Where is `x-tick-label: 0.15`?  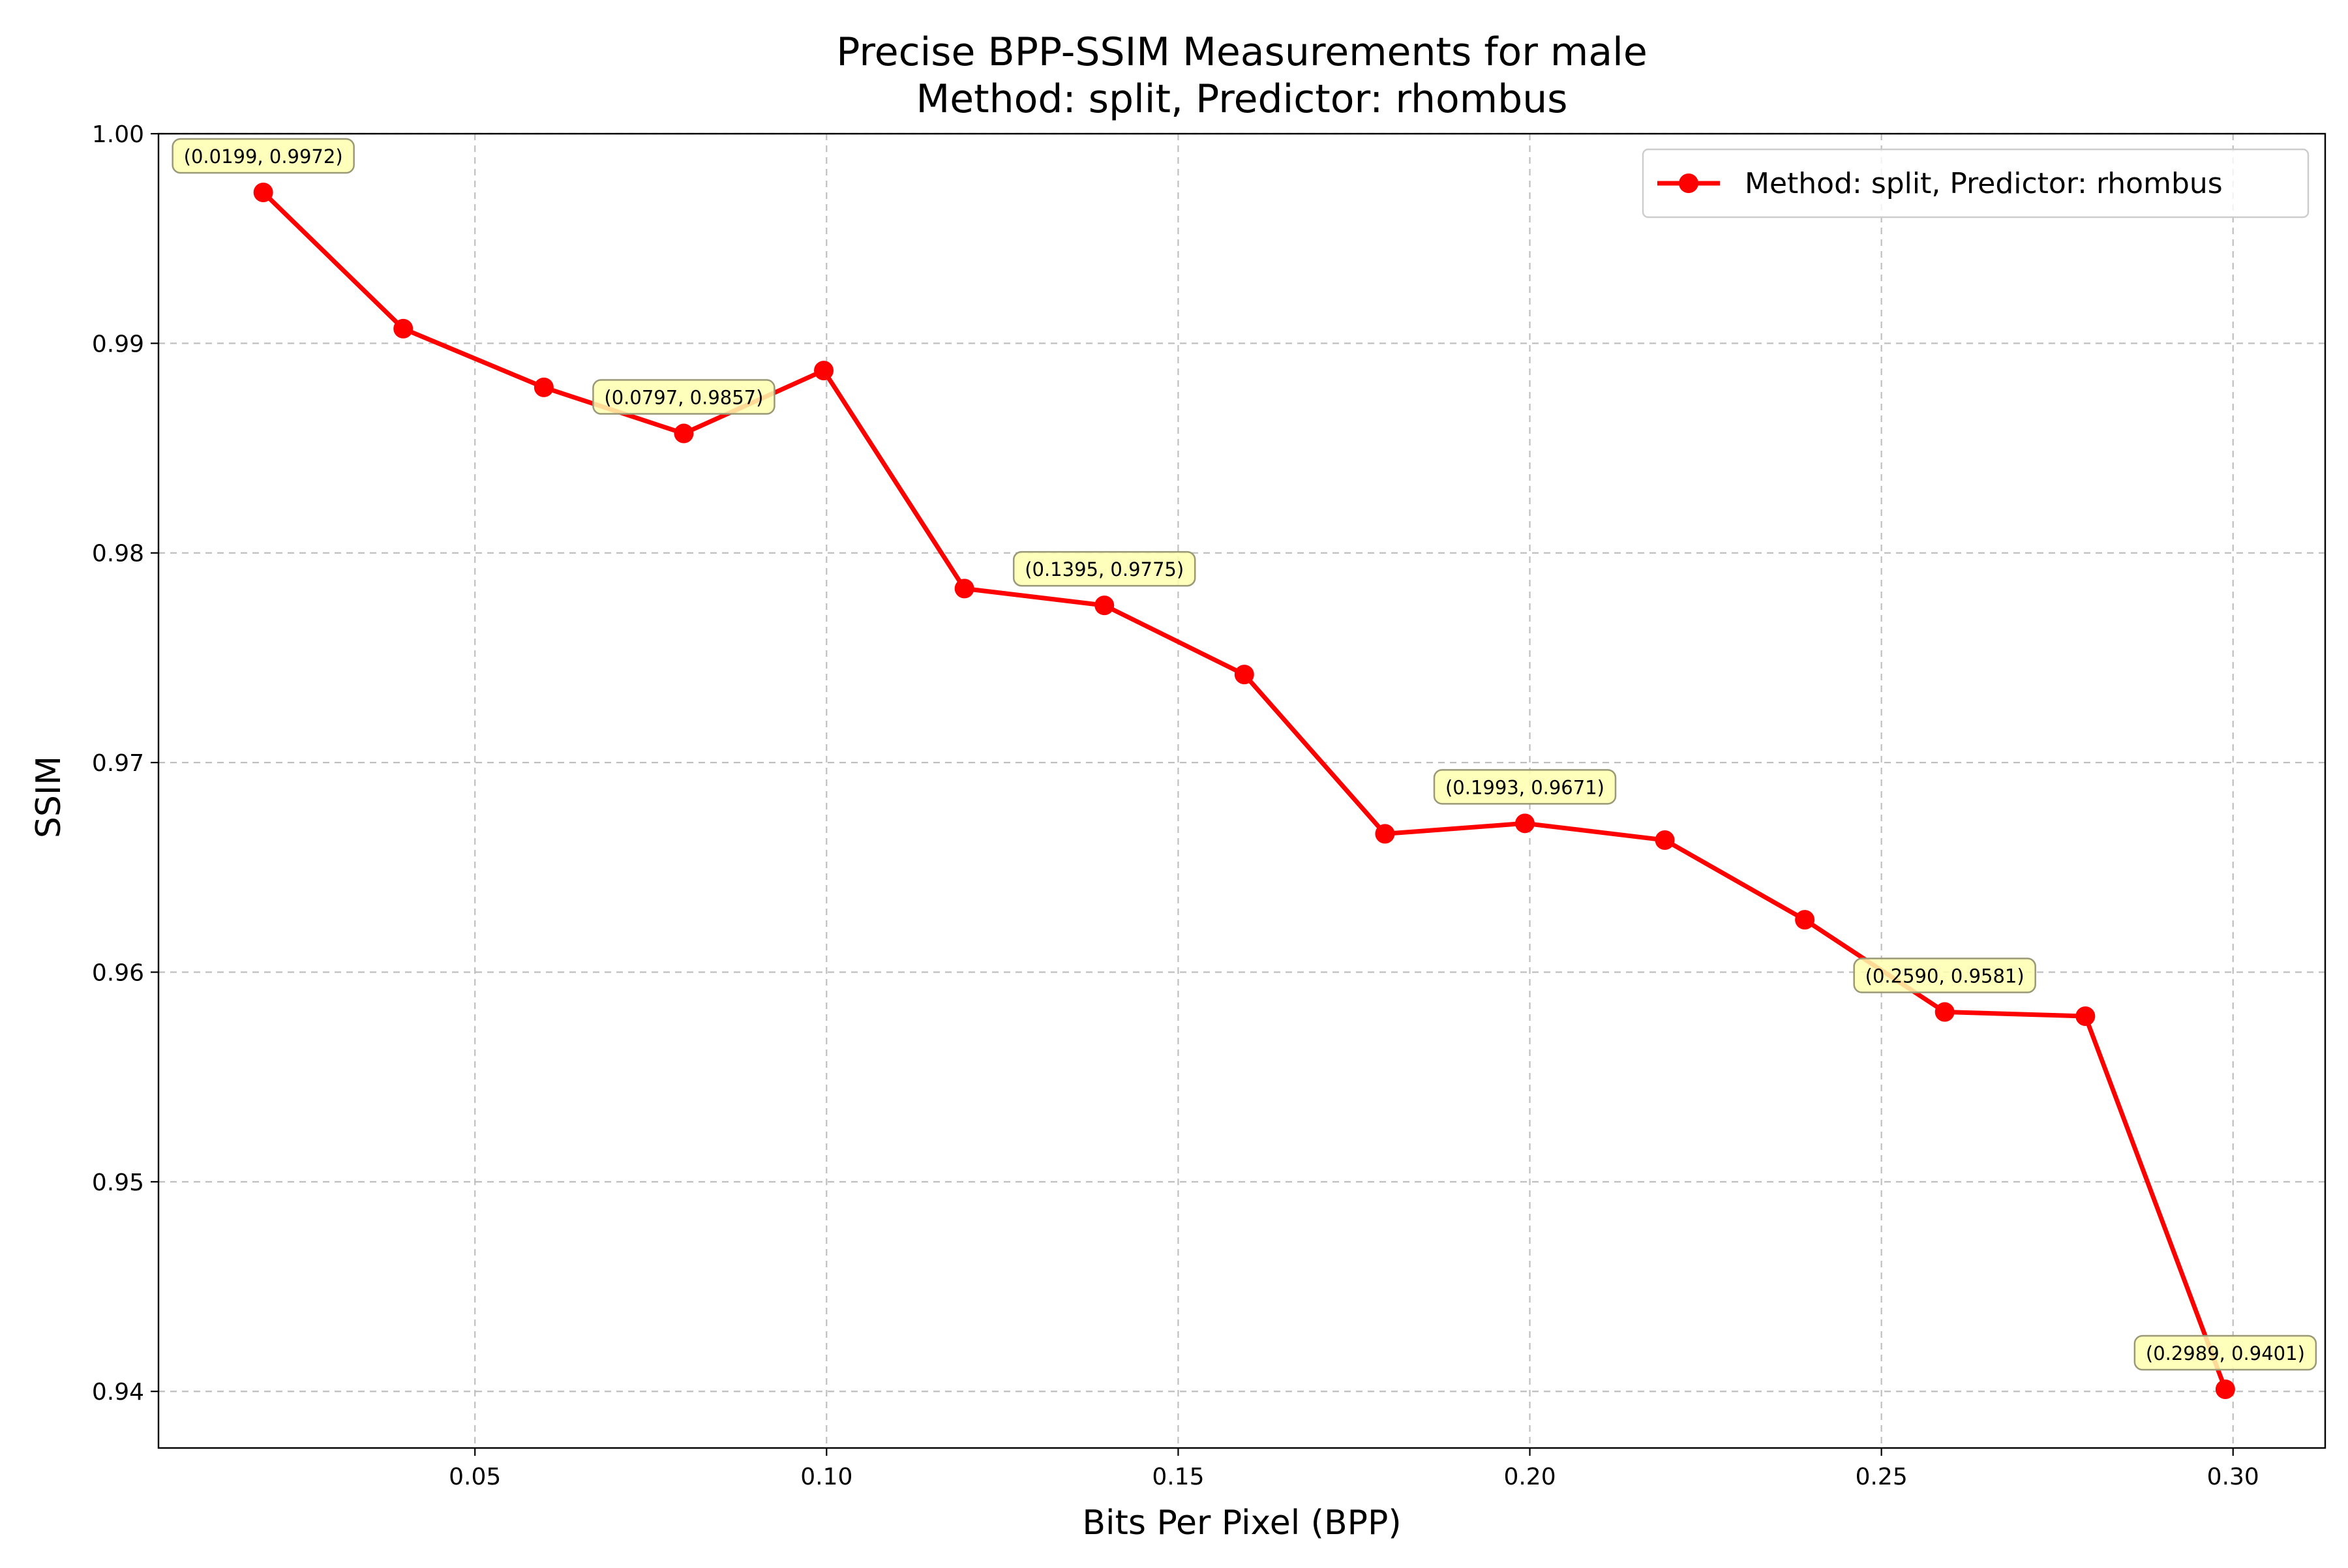
x-tick-label: 0.15 is located at coordinates (1178, 1477).